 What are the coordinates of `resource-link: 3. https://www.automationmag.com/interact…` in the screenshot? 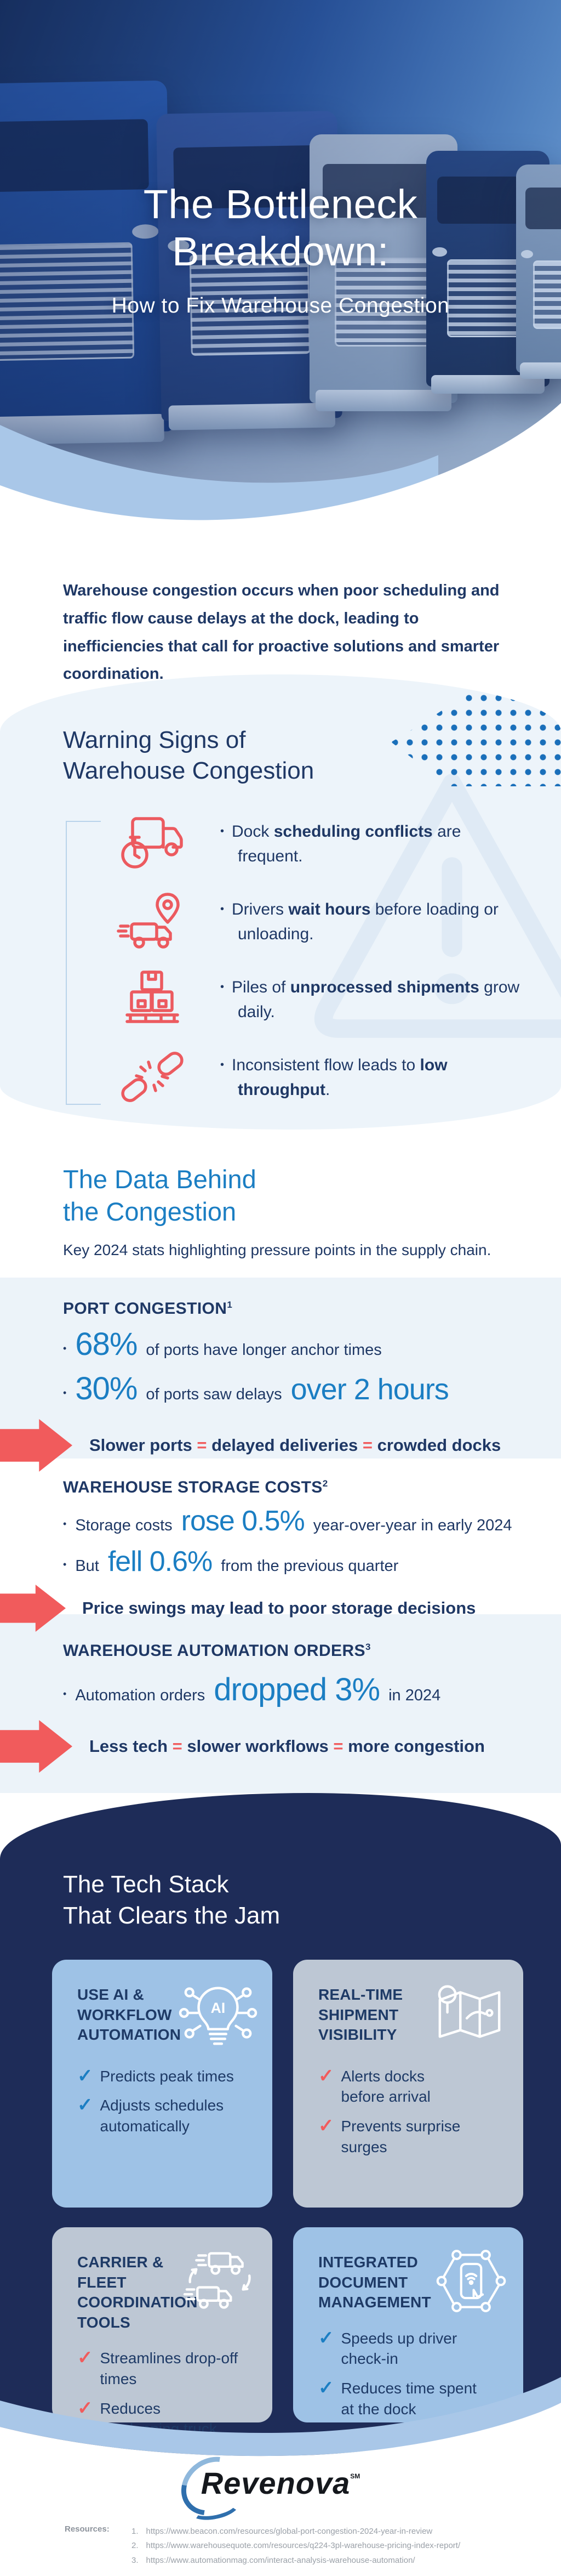 It's located at (273, 2560).